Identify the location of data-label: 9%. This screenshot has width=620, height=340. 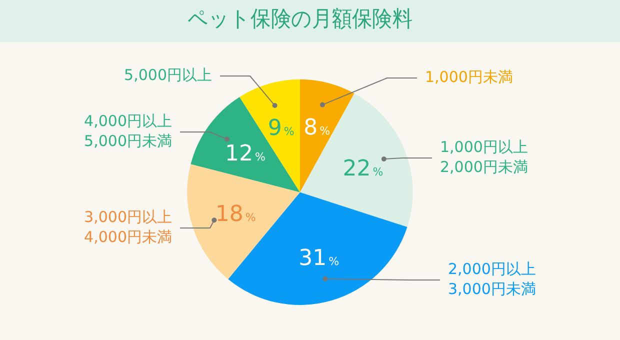
(281, 129).